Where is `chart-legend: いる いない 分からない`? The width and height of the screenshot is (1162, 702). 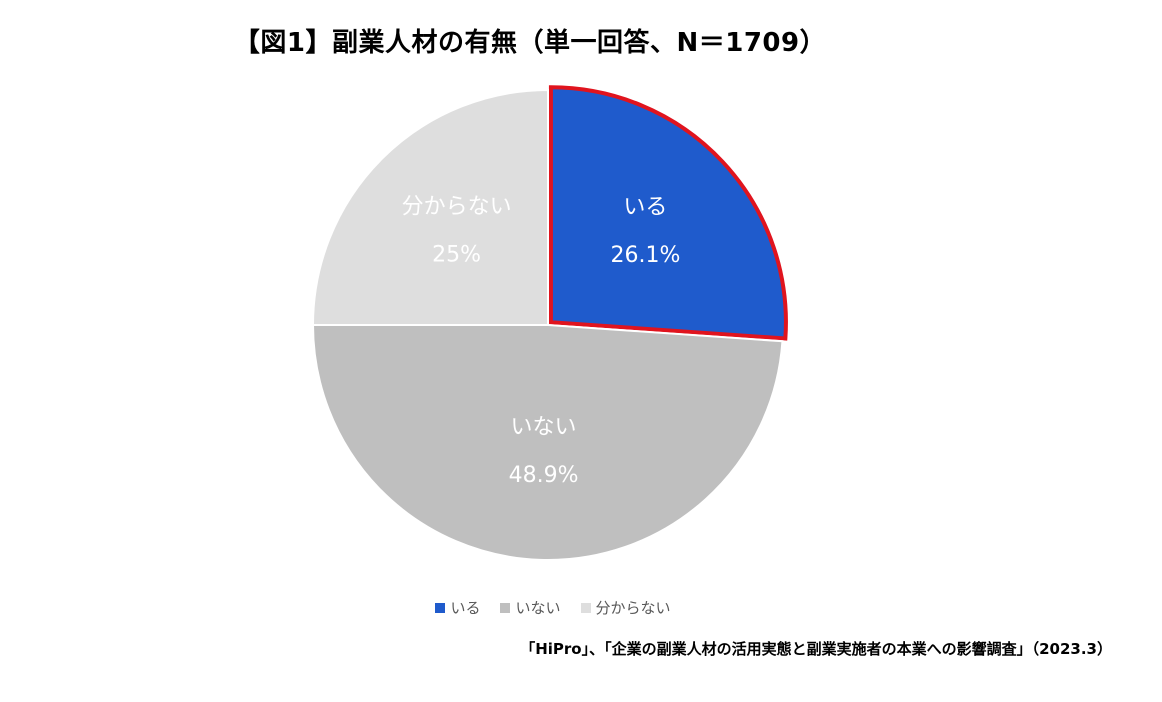 chart-legend: いる いない 分からない is located at coordinates (553, 607).